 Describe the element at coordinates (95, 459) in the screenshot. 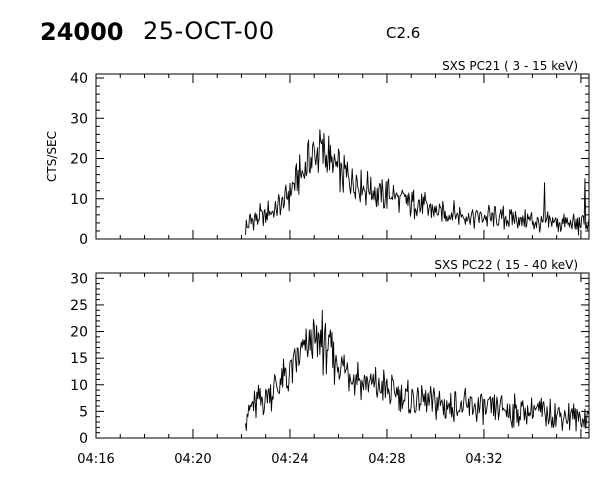

I see `x-tick-label: 04:16` at that location.